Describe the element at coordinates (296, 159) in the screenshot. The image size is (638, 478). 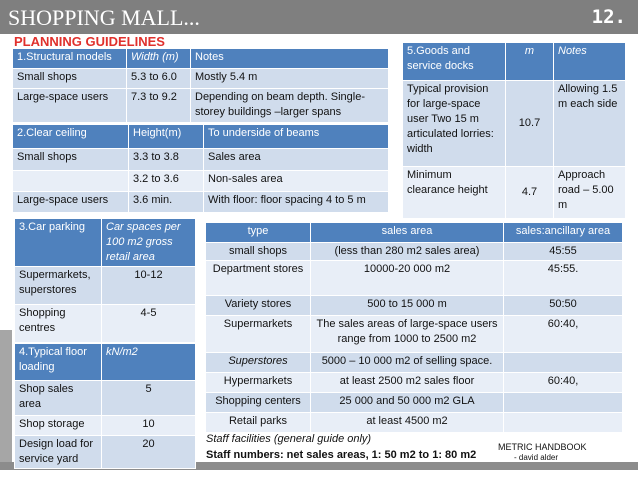
I see `cell: Sales area` at that location.